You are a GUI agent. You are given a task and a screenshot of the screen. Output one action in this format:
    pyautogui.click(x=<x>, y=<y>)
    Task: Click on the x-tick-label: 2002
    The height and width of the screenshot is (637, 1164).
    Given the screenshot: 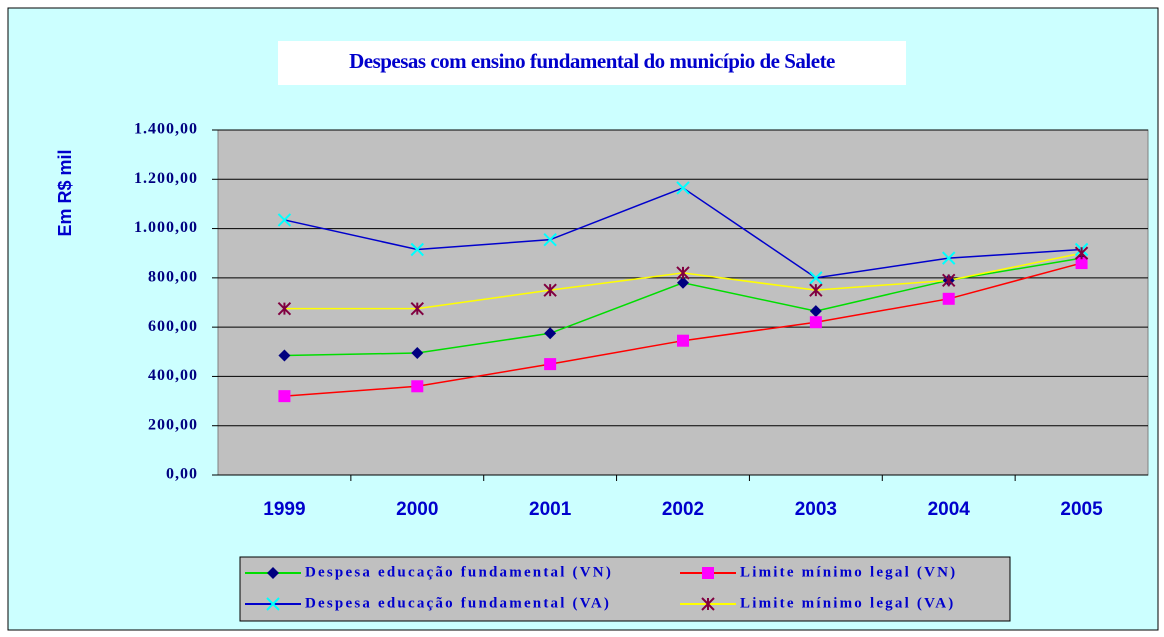 What is the action you would take?
    pyautogui.click(x=683, y=509)
    